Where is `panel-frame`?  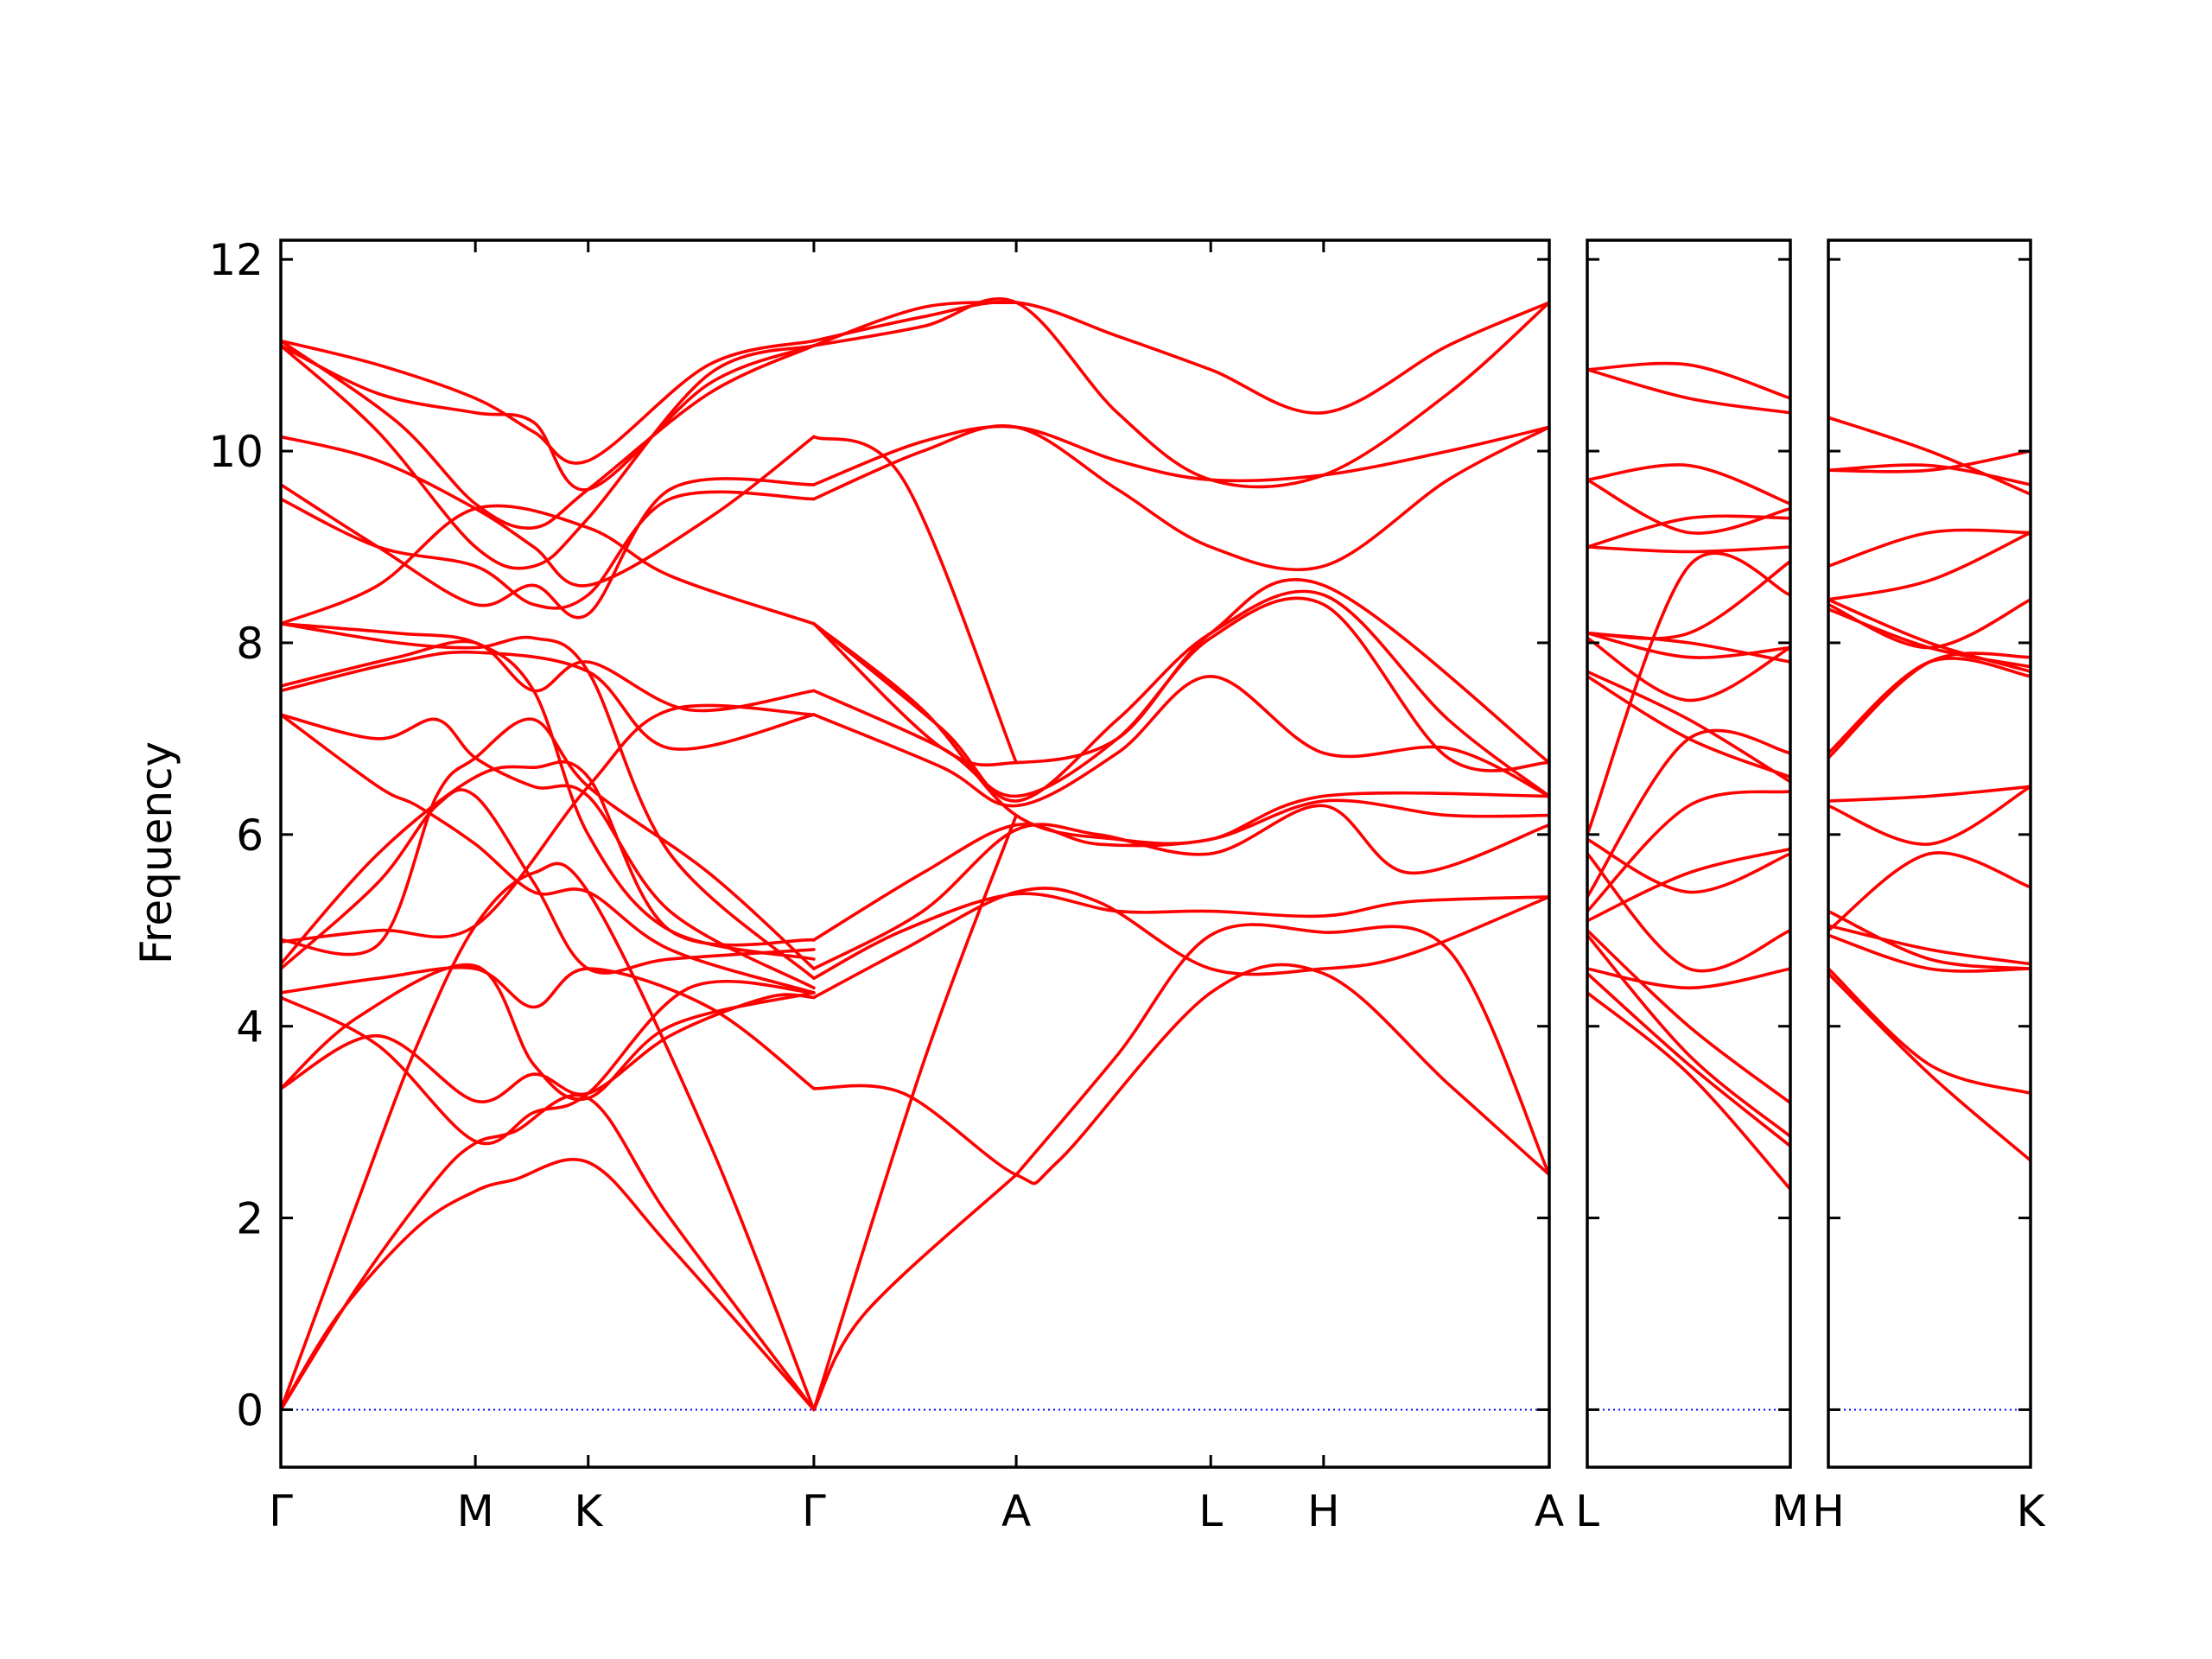 panel-frame is located at coordinates (1689, 853).